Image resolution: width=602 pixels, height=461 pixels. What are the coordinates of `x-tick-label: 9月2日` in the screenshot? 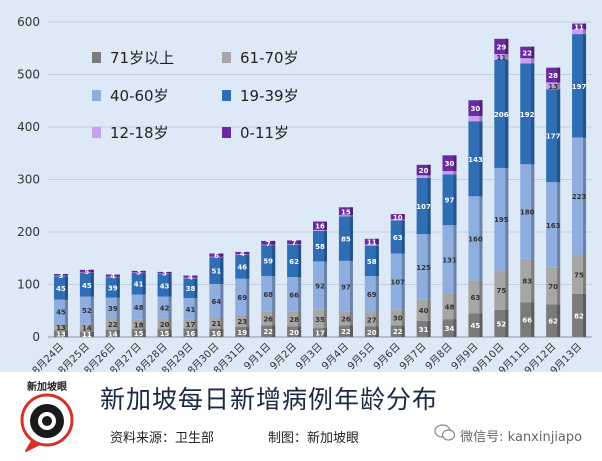 It's located at (284, 356).